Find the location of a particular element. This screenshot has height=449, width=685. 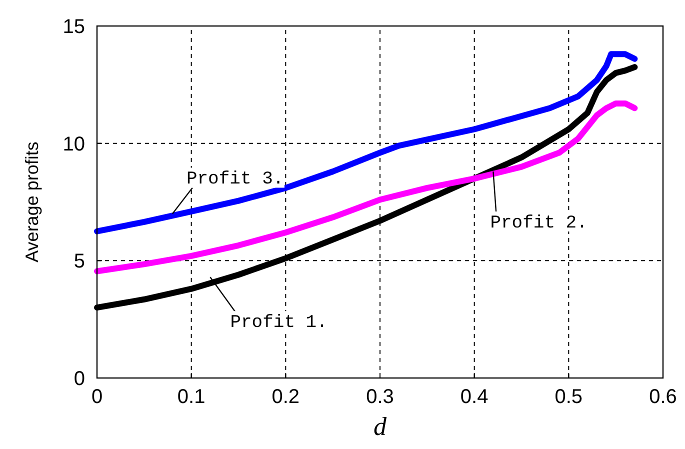

annotation: Profit 1. is located at coordinates (279, 323).